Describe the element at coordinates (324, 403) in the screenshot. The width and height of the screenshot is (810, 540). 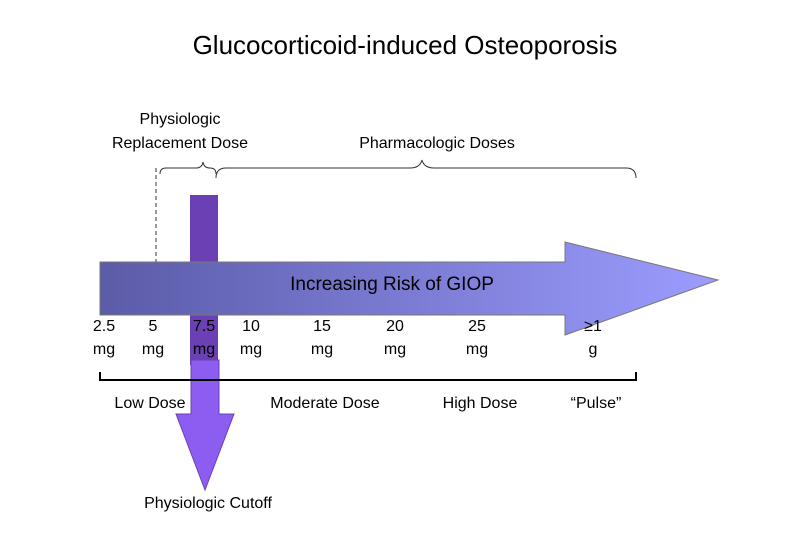
I see `range-label: Moderate Dose` at that location.